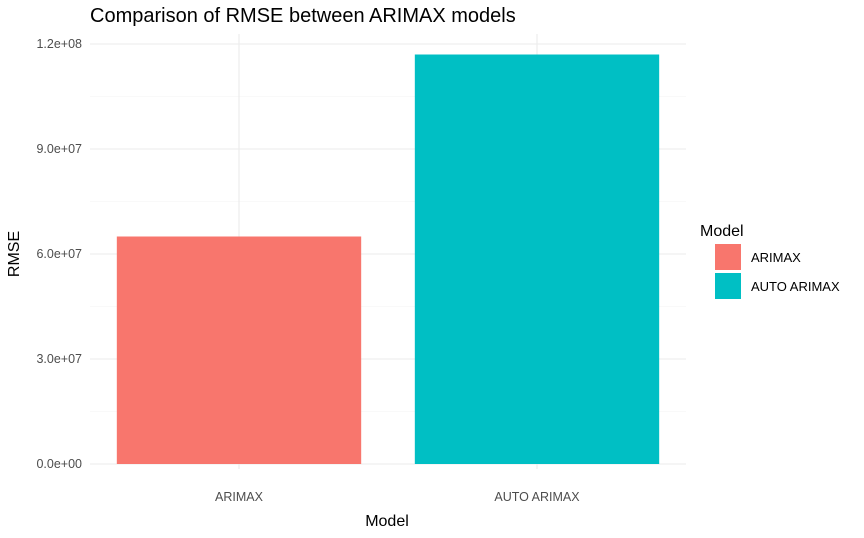 The width and height of the screenshot is (864, 538). What do you see at coordinates (387, 521) in the screenshot?
I see `x-axis-title: Model` at bounding box center [387, 521].